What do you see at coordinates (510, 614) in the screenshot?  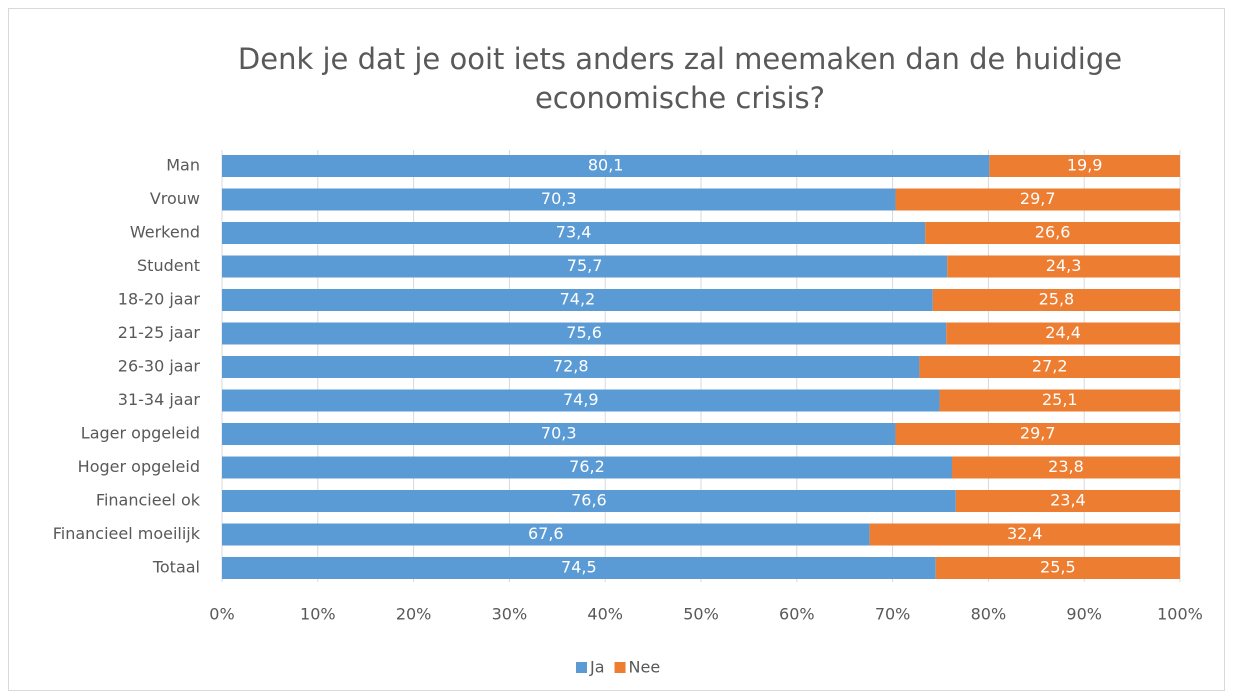 I see `x-tick-label: 30%` at bounding box center [510, 614].